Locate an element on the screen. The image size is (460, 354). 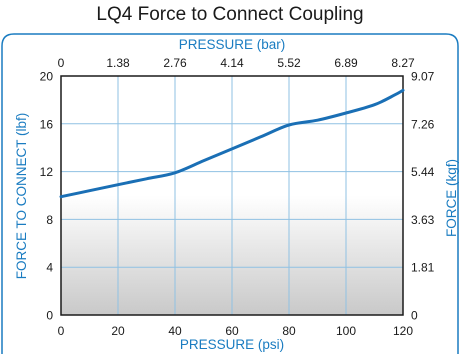
x2-tick-label: 5.52 is located at coordinates (289, 63).